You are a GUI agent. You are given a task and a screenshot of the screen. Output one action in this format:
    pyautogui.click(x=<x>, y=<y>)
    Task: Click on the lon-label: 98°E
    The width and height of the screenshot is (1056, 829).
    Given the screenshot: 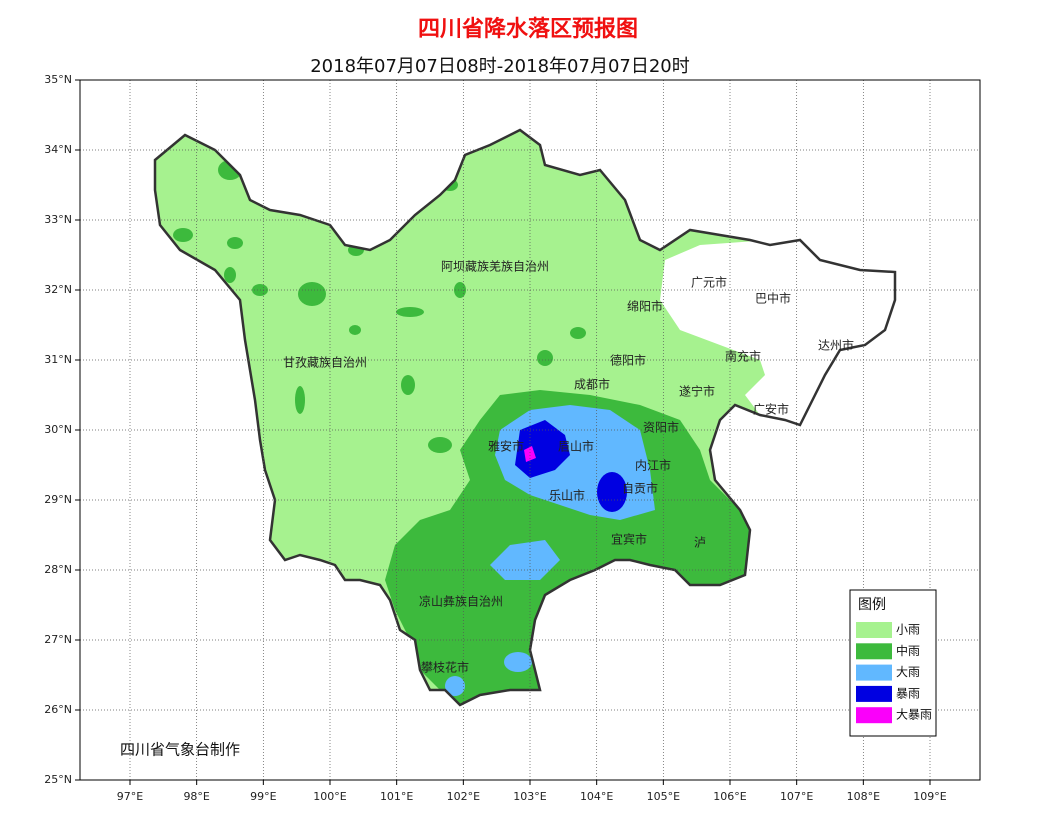 What is the action you would take?
    pyautogui.click(x=196, y=796)
    